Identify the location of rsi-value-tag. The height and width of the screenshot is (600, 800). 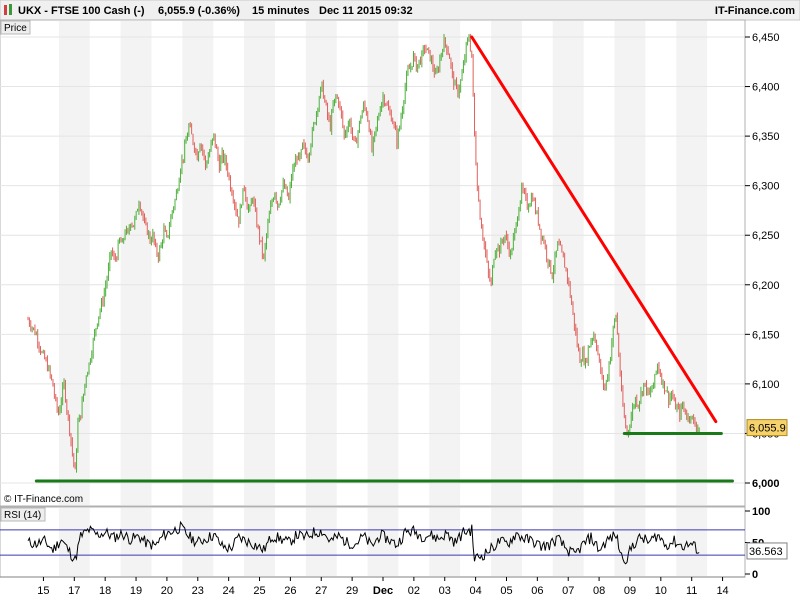
(767, 551).